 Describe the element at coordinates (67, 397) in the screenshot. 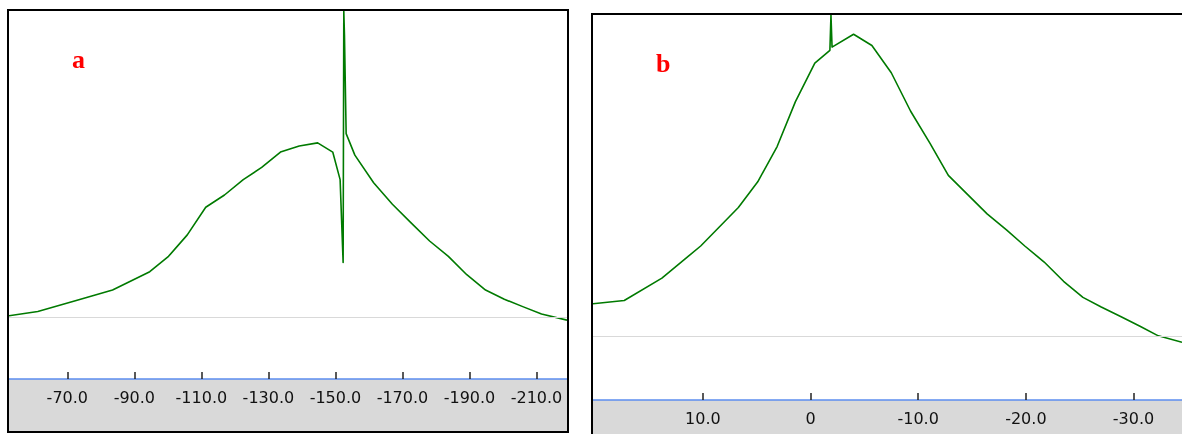

I see `x-tick-label: -70.0` at that location.